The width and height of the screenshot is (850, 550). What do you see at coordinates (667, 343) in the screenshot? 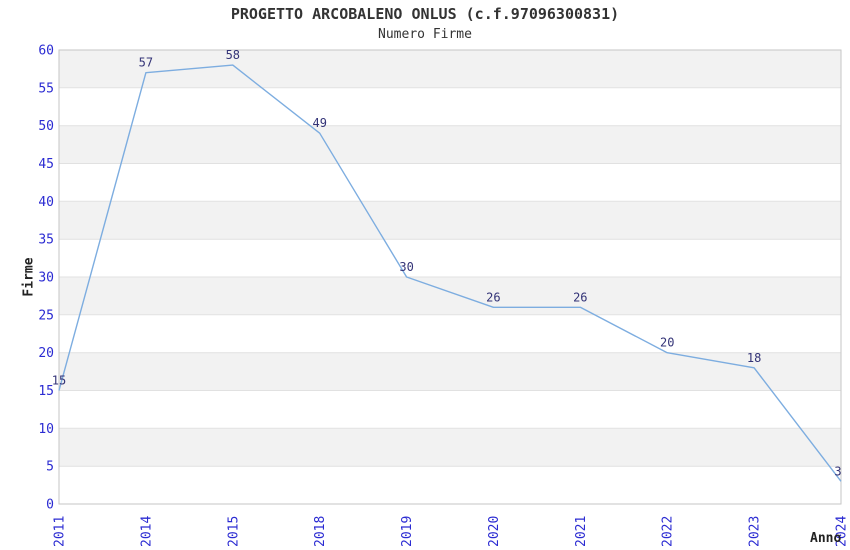
I see `data-point-label: 20` at bounding box center [667, 343].